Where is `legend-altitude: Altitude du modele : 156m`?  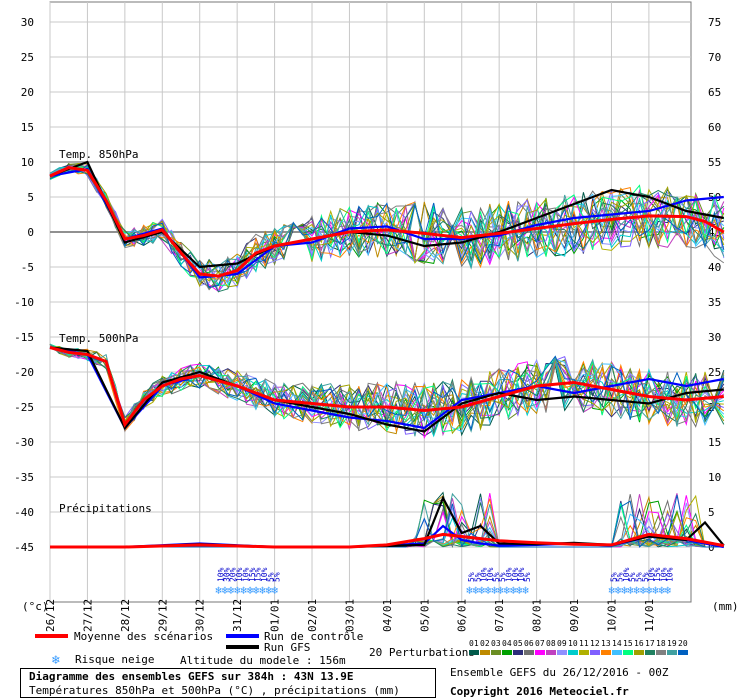
legend-altitude: Altitude du modele : 156m is located at coordinates (263, 660).